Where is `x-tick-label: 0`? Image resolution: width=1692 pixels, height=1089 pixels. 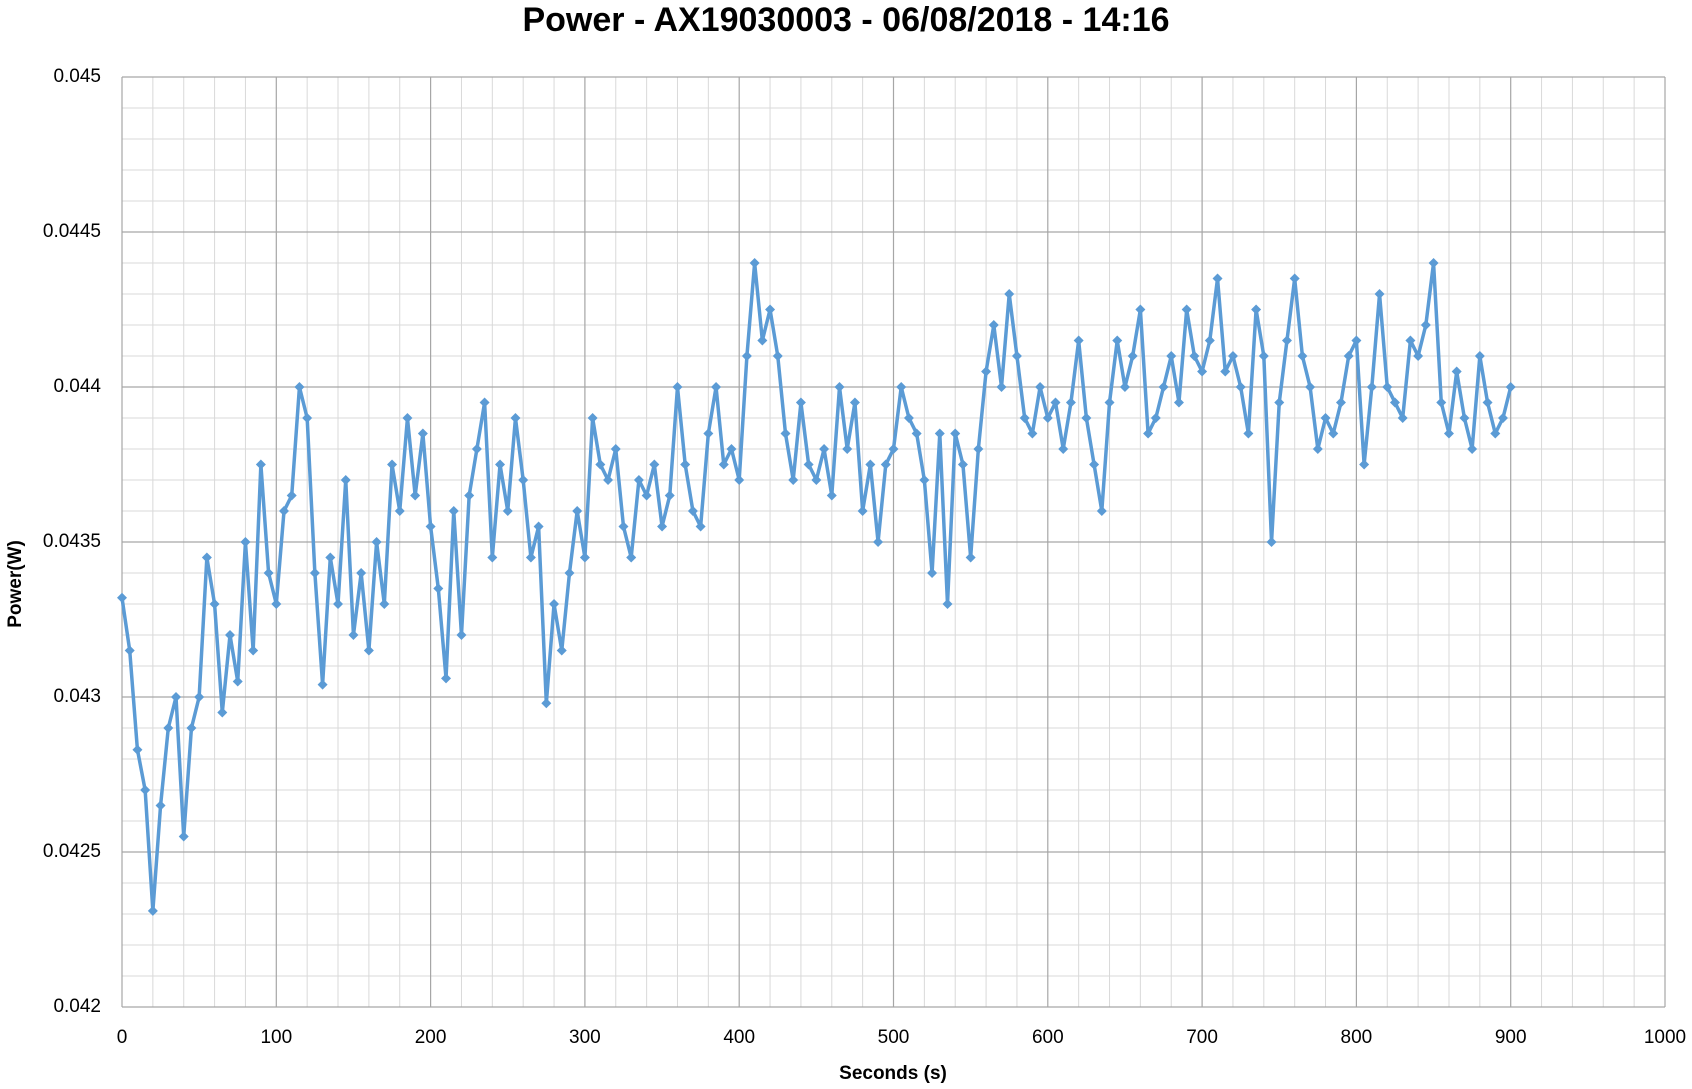 x-tick-label: 0 is located at coordinates (122, 1037).